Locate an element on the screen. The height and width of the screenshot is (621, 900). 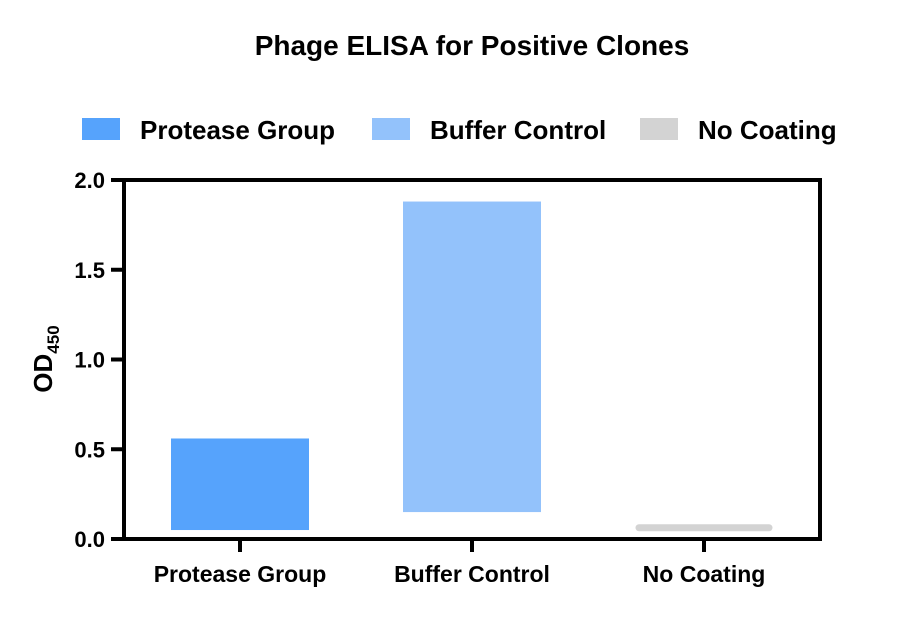
legend-swatch-buffer-control is located at coordinates (391, 129).